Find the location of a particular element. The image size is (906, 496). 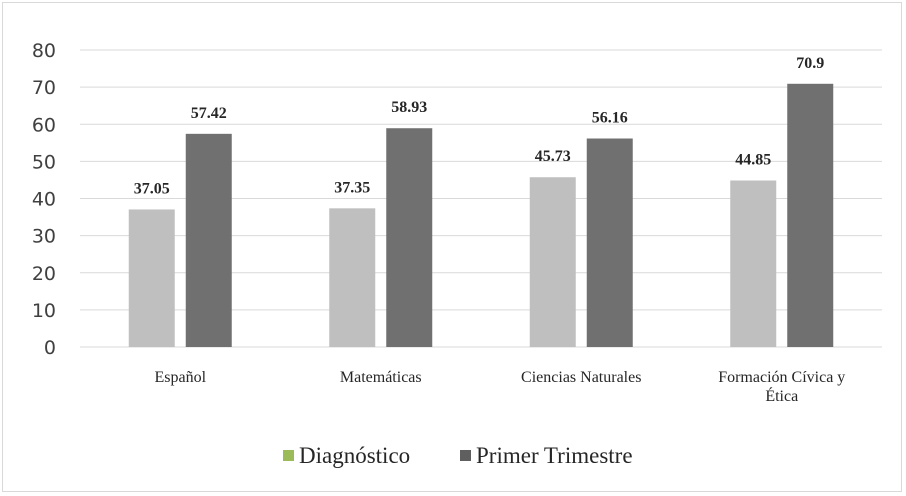

data-label: 58.93 is located at coordinates (409, 107).